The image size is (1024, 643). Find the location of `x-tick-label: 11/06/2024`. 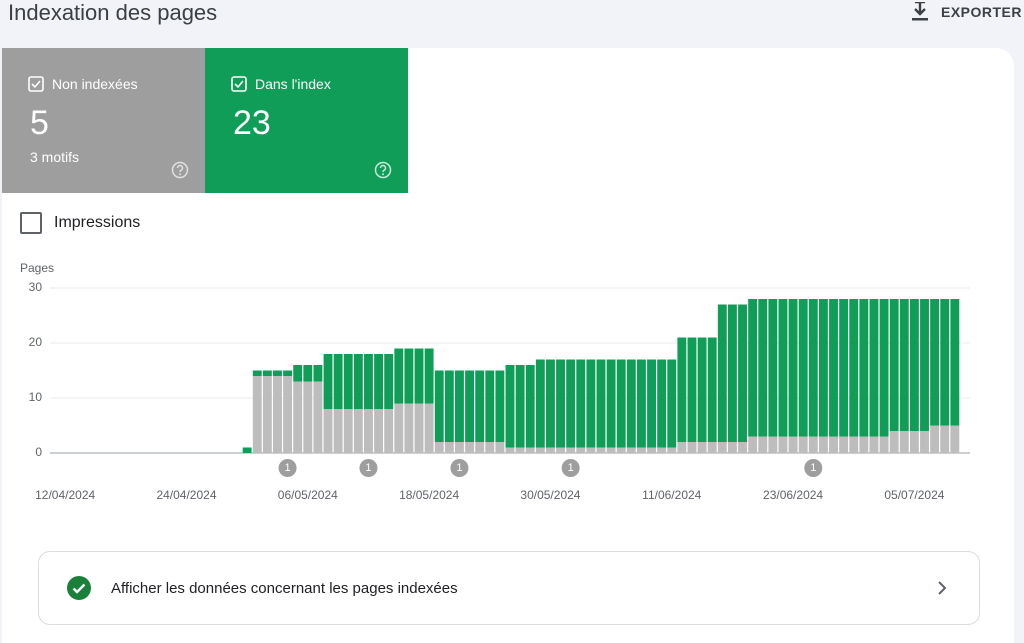

x-tick-label: 11/06/2024 is located at coordinates (671, 495).